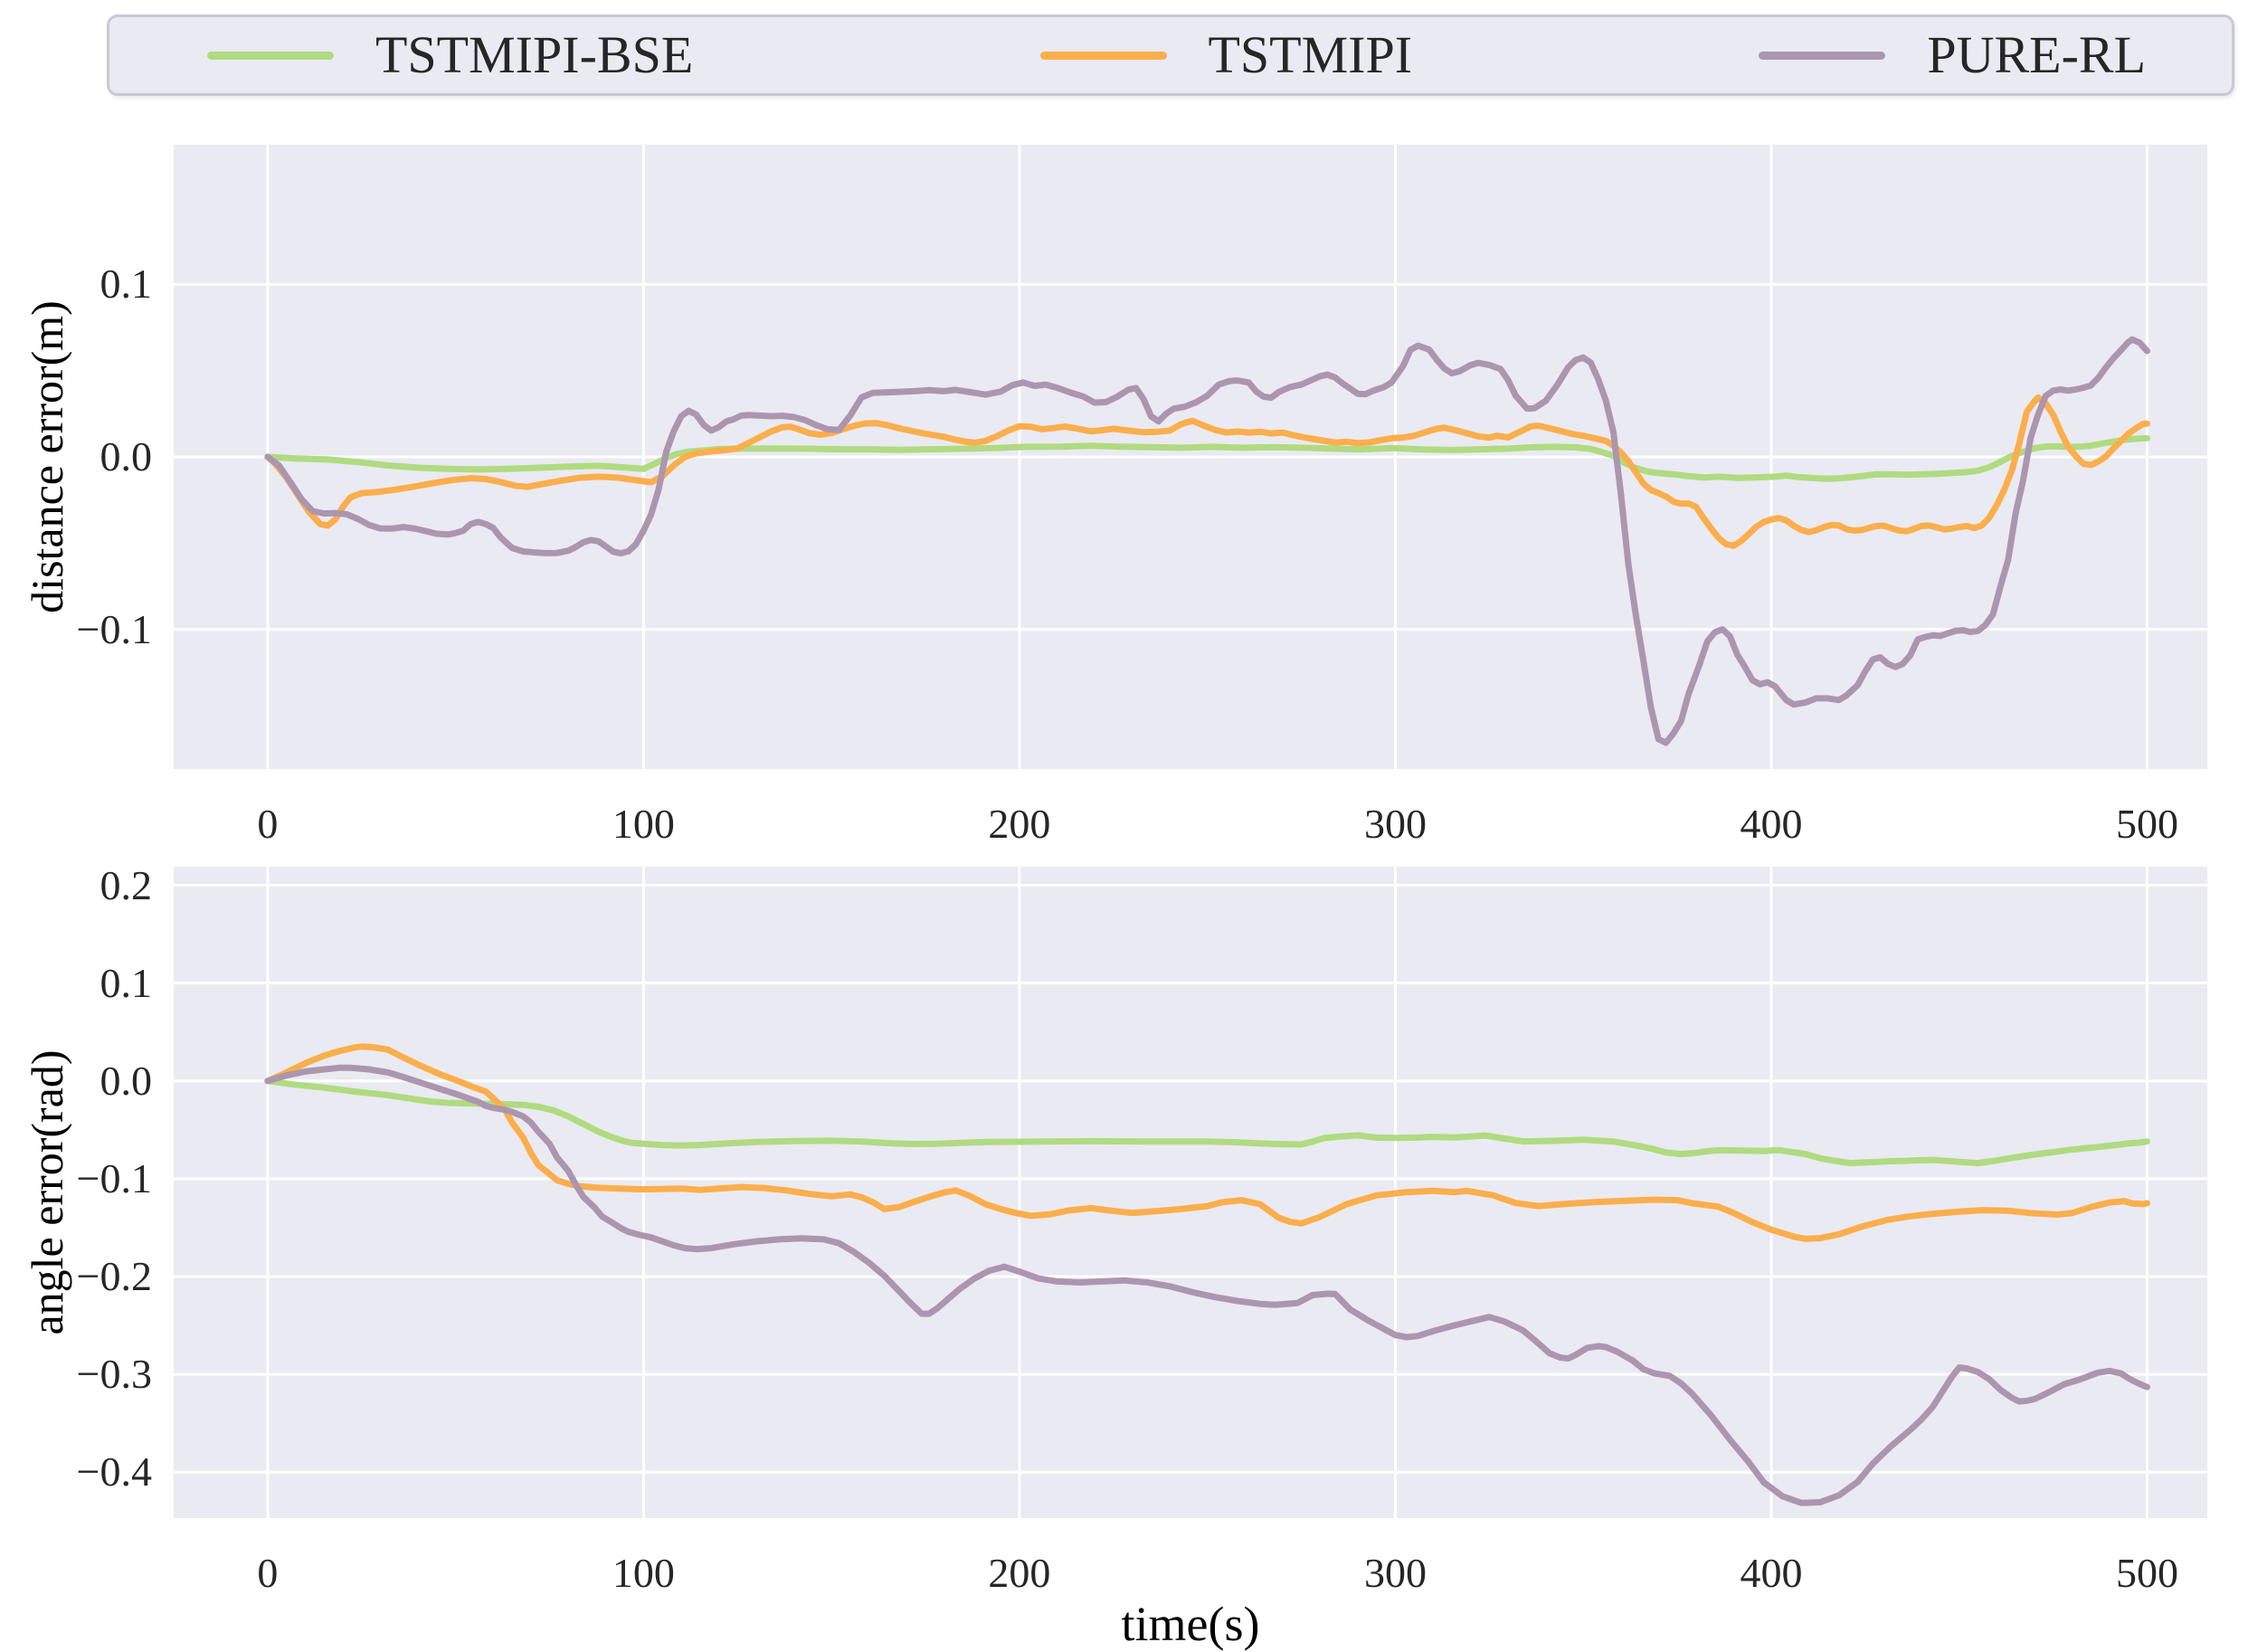  I want to click on legend-label: PURE-RL, so click(2036, 54).